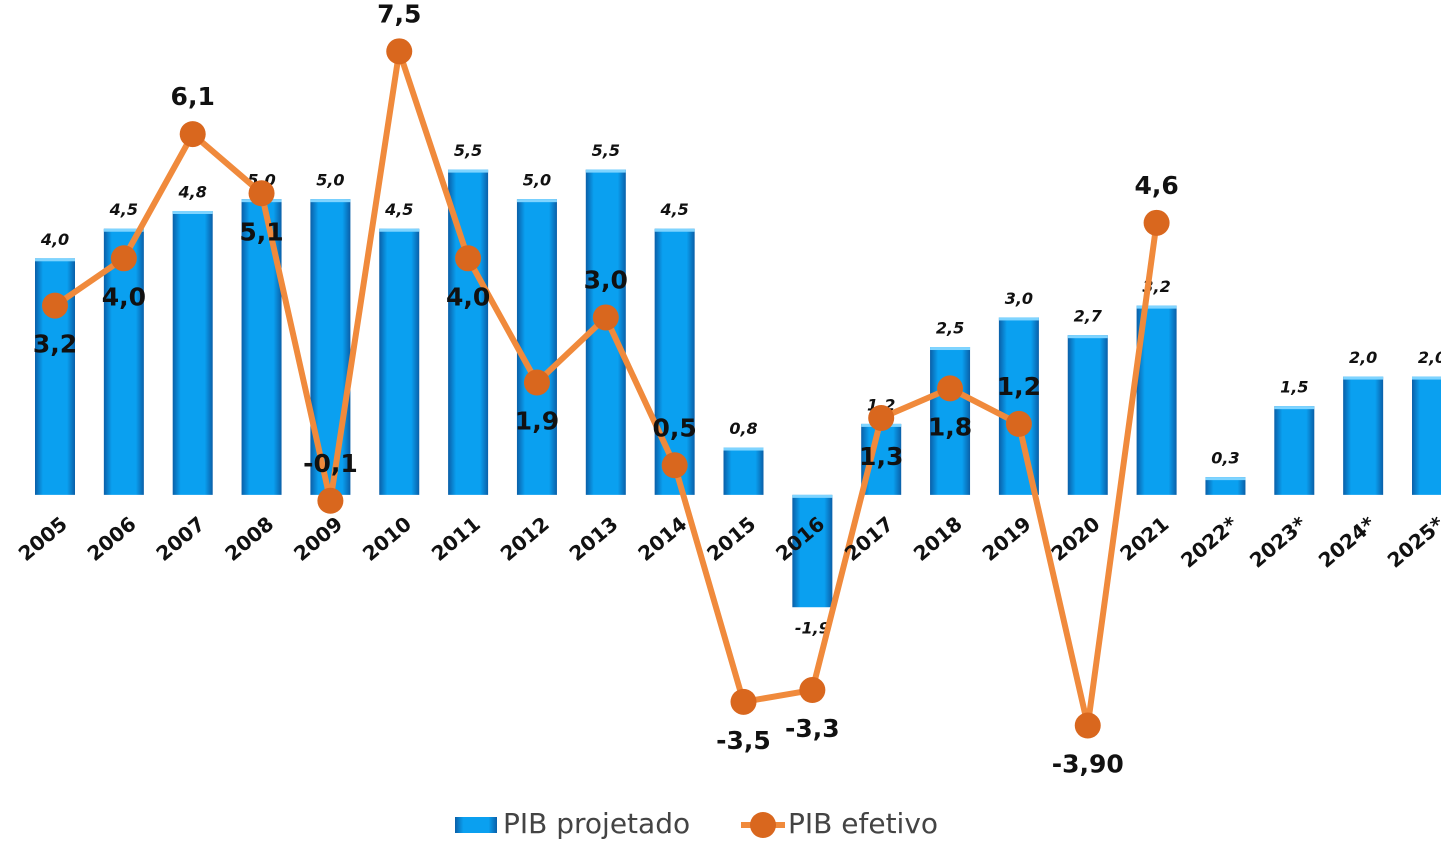 The width and height of the screenshot is (1441, 842). What do you see at coordinates (249, 539) in the screenshot?
I see `x-tick-label: 2008` at bounding box center [249, 539].